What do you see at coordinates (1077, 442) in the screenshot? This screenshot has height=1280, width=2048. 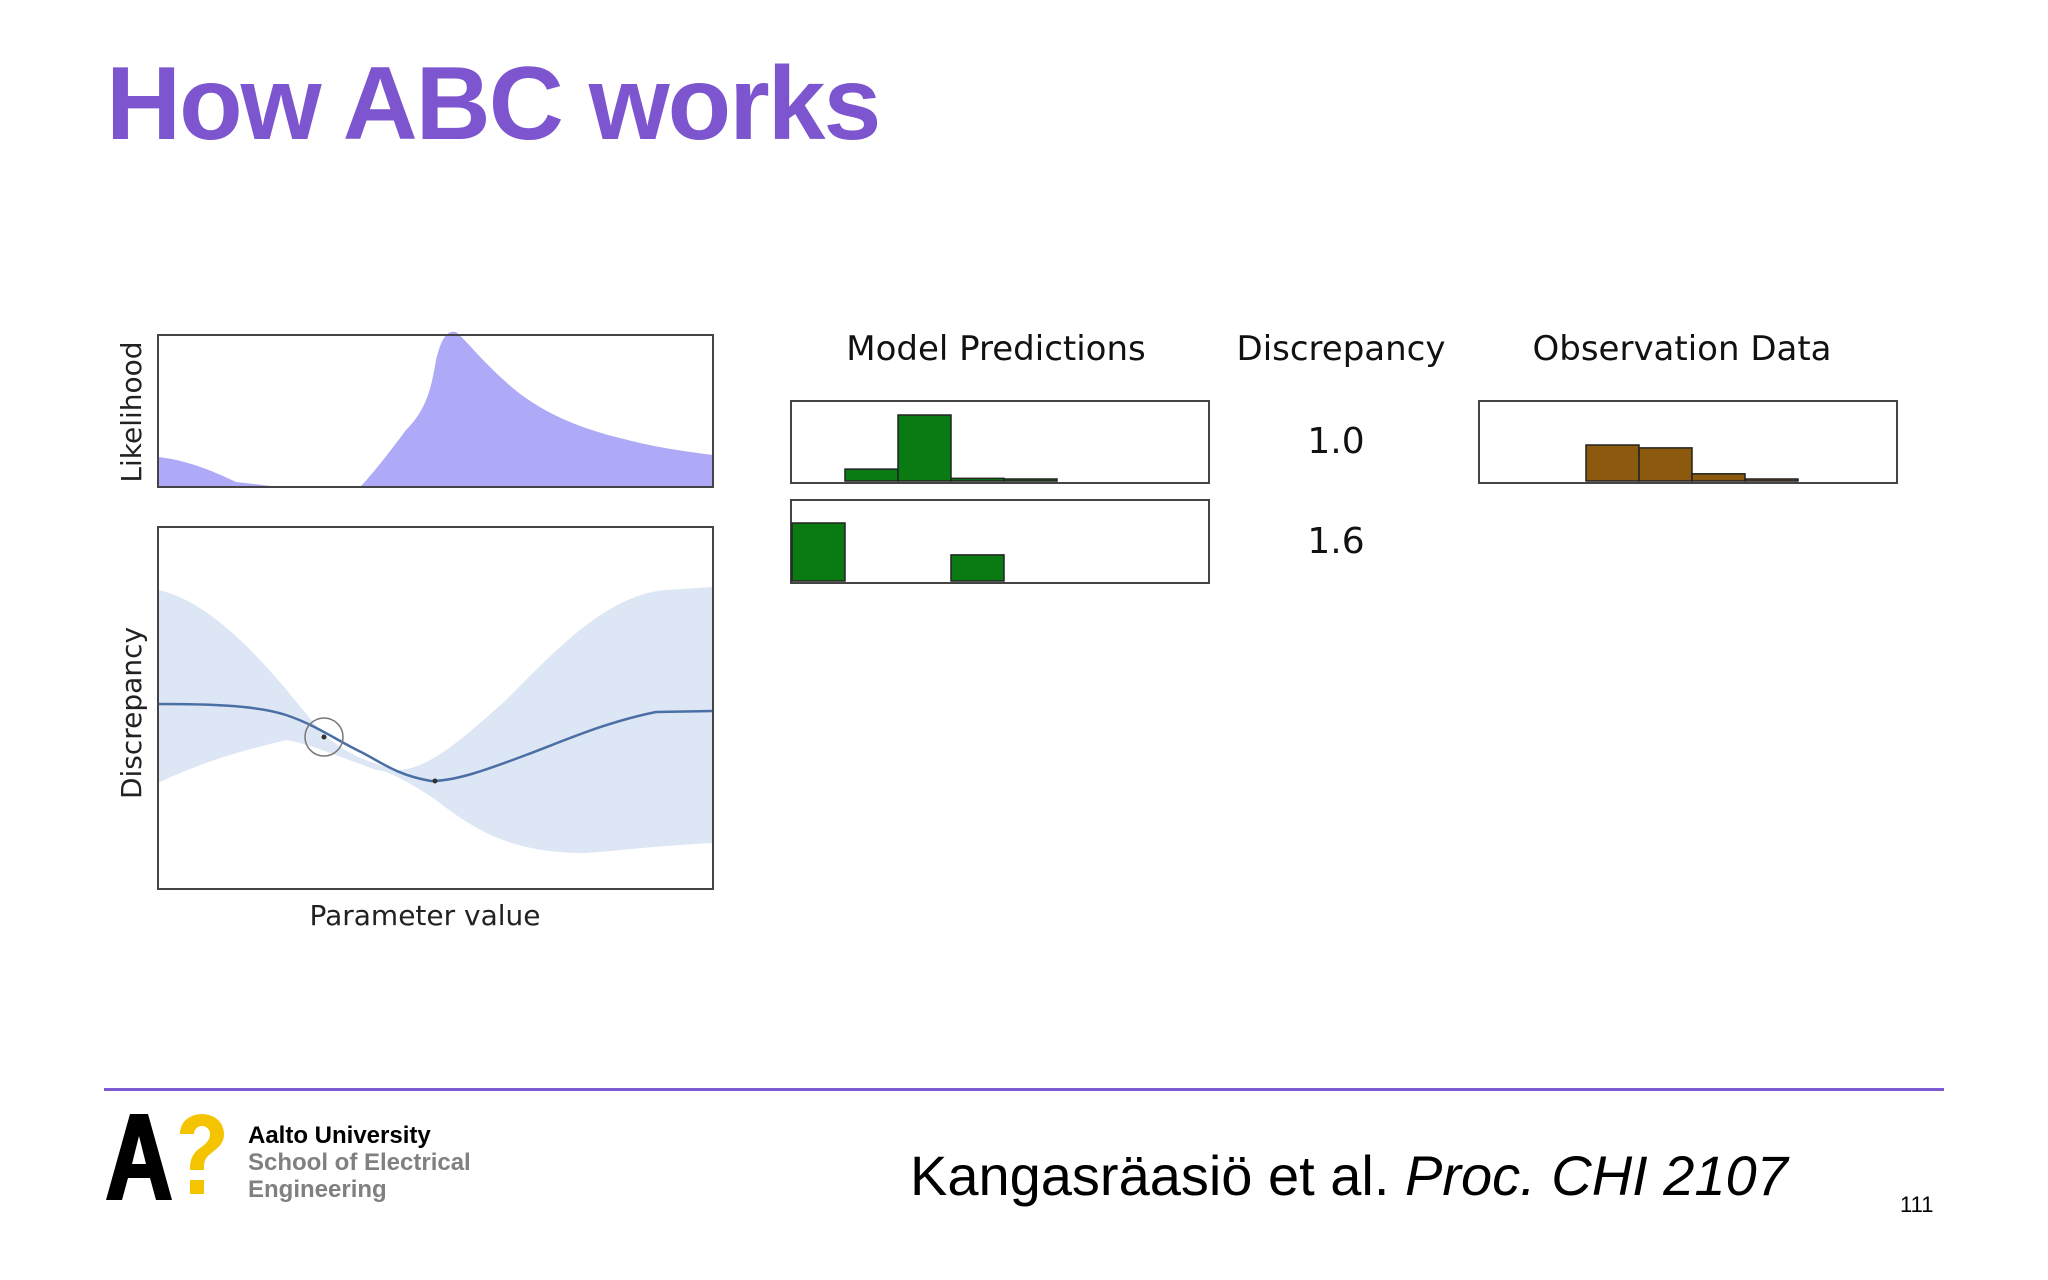 I see `prediction-row-1: 1.0` at bounding box center [1077, 442].